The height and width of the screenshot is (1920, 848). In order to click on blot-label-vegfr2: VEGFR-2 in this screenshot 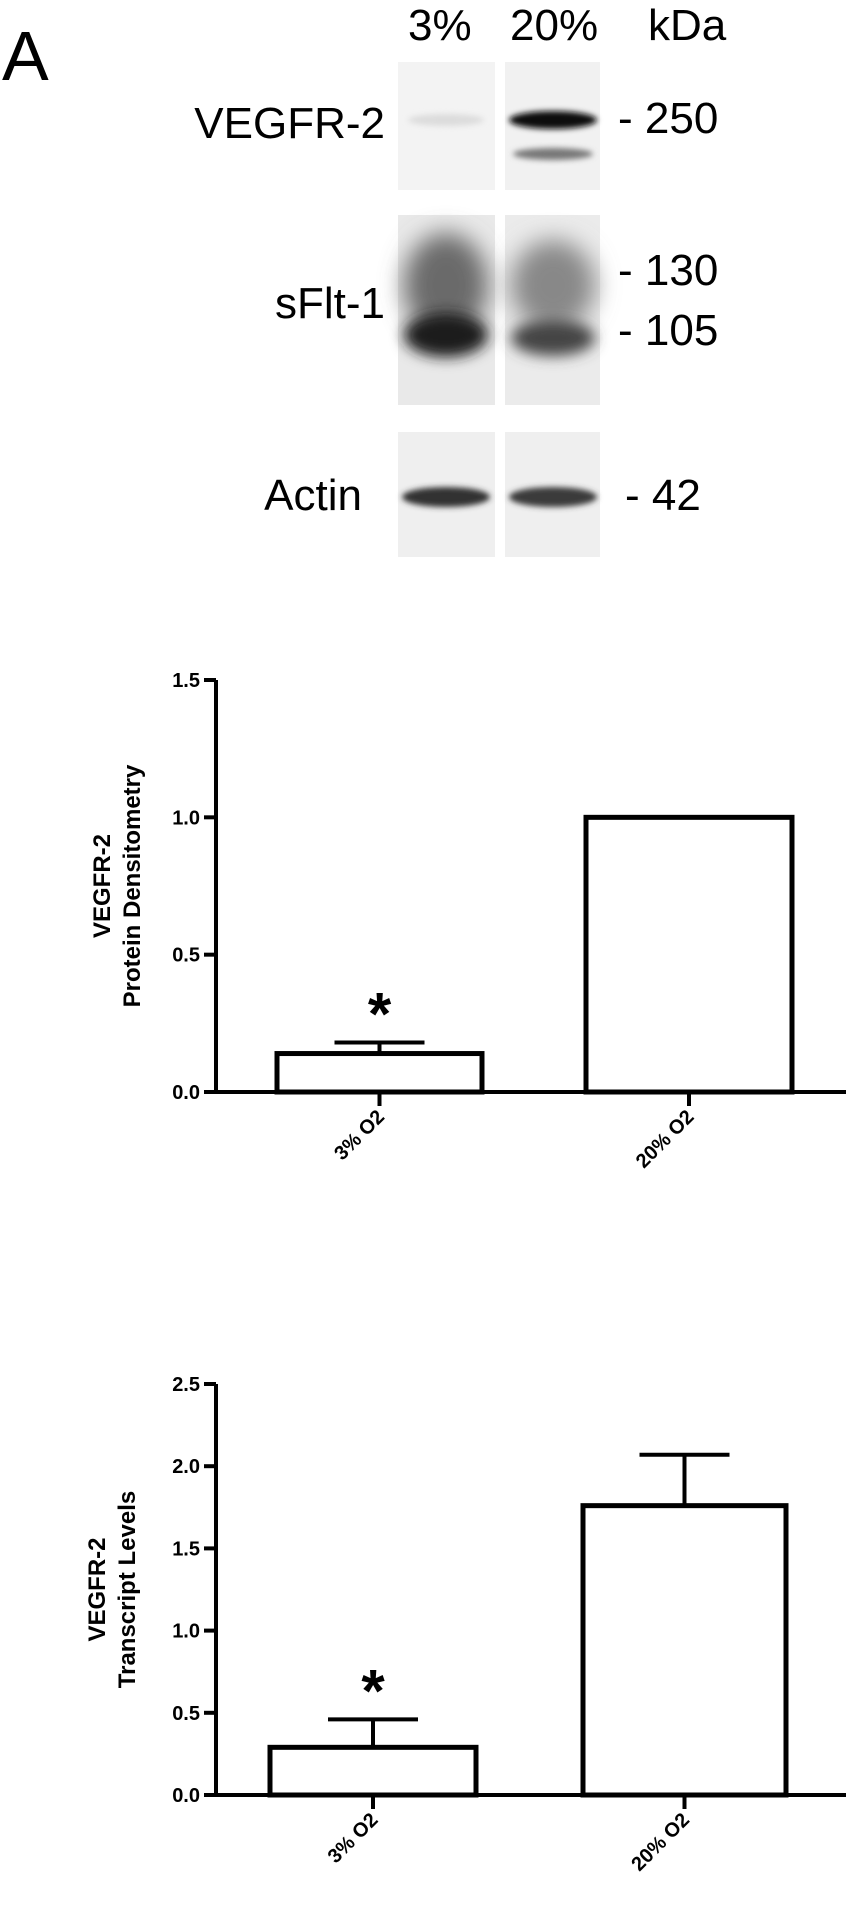, I will do `click(289, 123)`.